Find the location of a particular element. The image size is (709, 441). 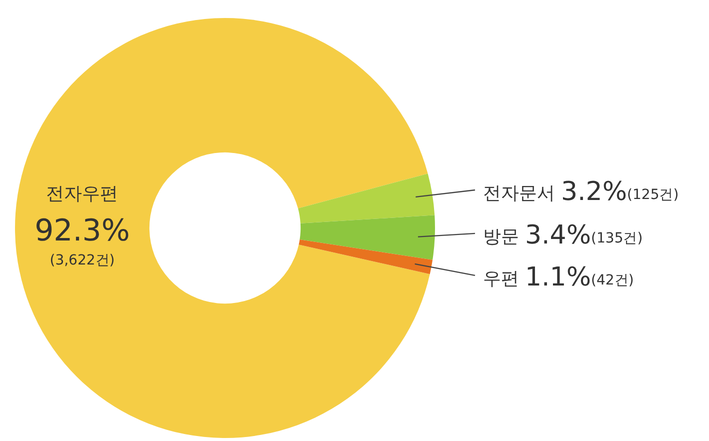

slice-label: 전자문서 is located at coordinates (519, 193).